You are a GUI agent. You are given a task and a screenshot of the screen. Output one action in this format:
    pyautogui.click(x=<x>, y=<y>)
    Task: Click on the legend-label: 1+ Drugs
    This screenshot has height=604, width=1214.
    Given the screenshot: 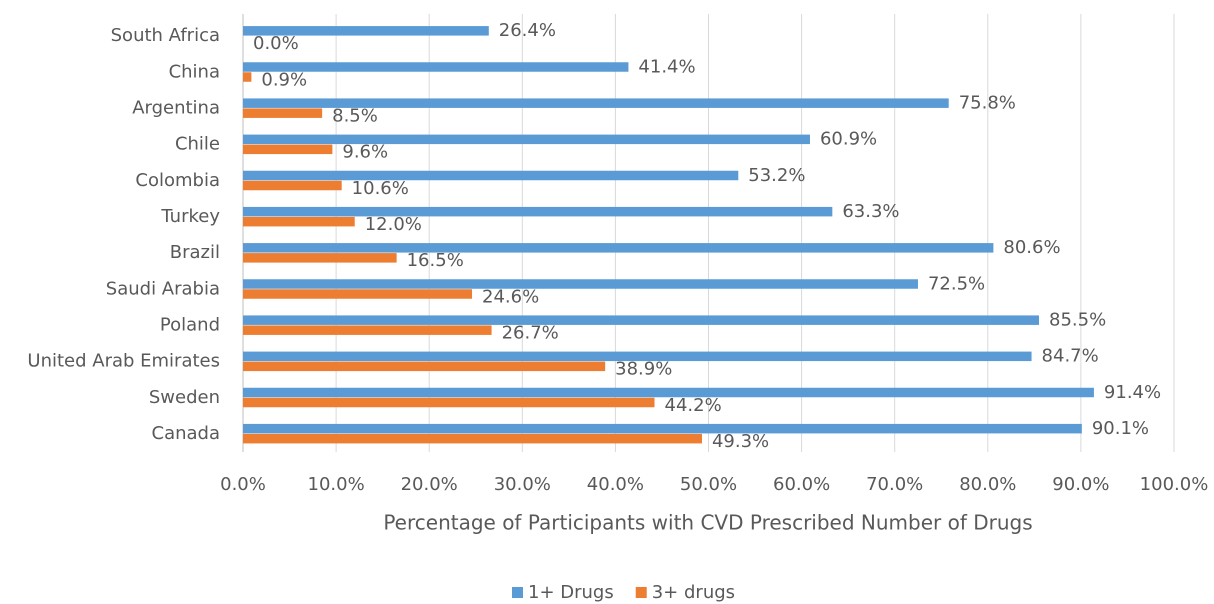 What is the action you would take?
    pyautogui.click(x=571, y=592)
    